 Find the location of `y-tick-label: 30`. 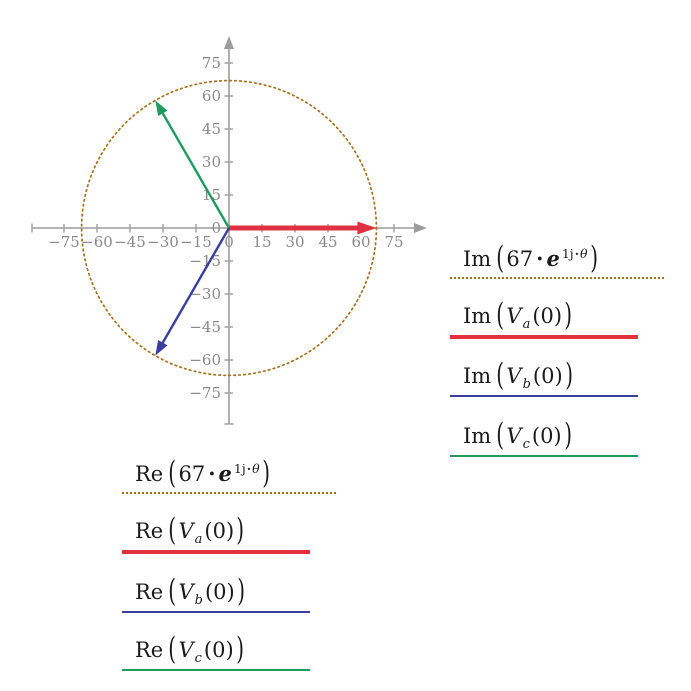

y-tick-label: 30 is located at coordinates (211, 162).